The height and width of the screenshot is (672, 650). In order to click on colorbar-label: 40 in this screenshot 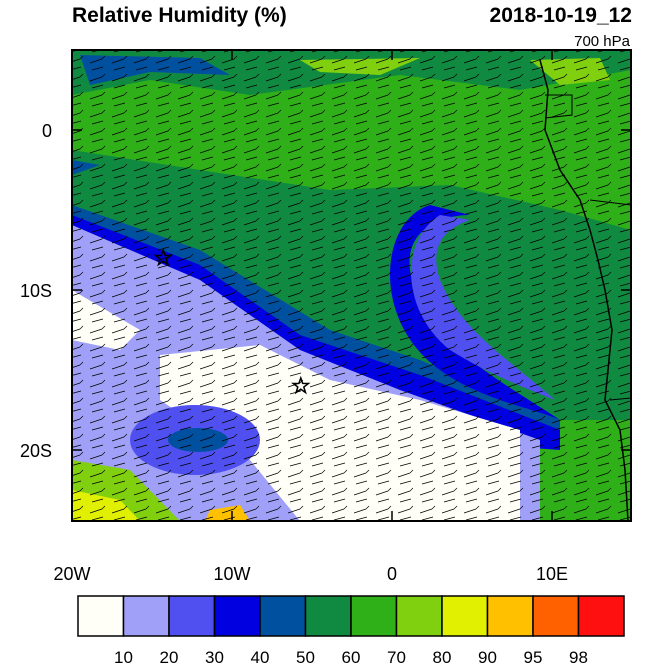, I will do `click(260, 657)`.